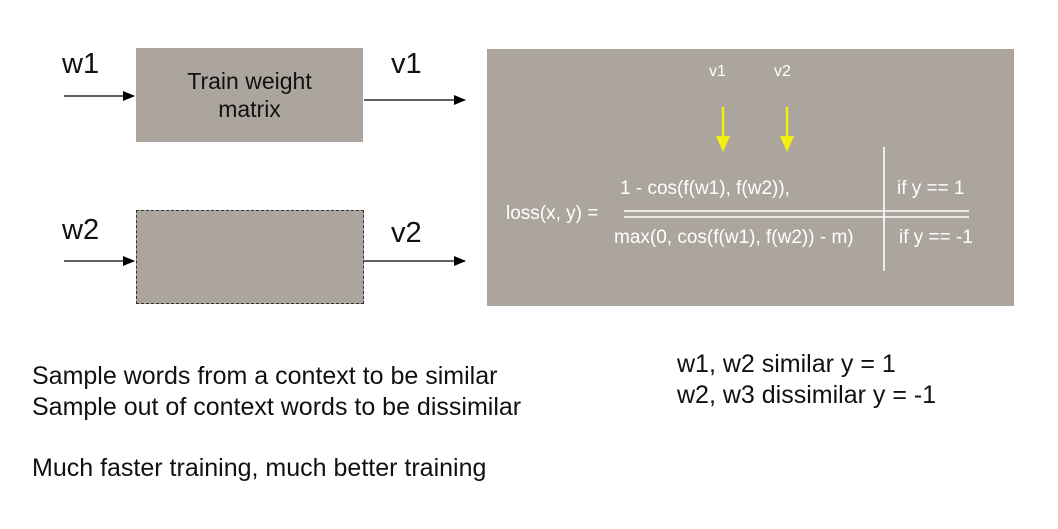 This screenshot has width=1058, height=529. What do you see at coordinates (717, 71) in the screenshot?
I see `loss-arrow-label-v1: v1` at bounding box center [717, 71].